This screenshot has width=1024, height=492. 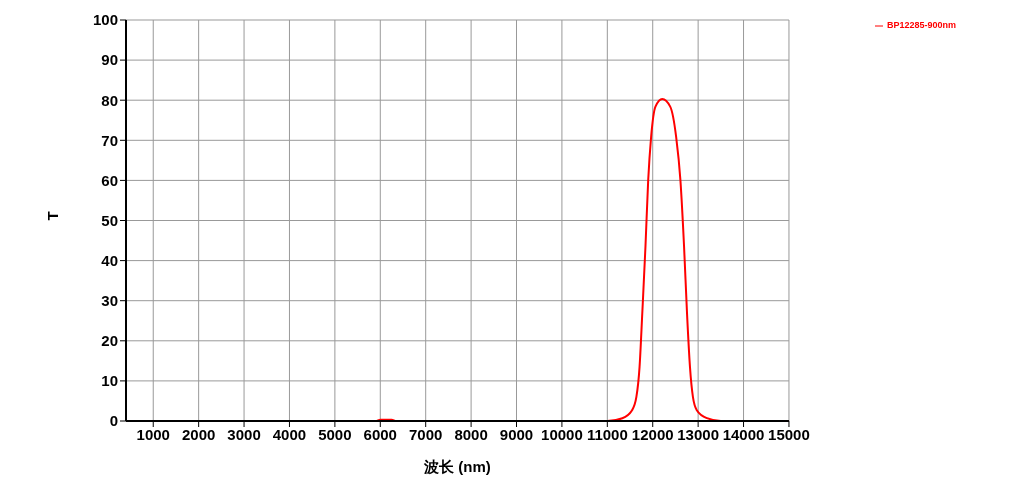 I want to click on x-tick-label: 8000, so click(x=471, y=434).